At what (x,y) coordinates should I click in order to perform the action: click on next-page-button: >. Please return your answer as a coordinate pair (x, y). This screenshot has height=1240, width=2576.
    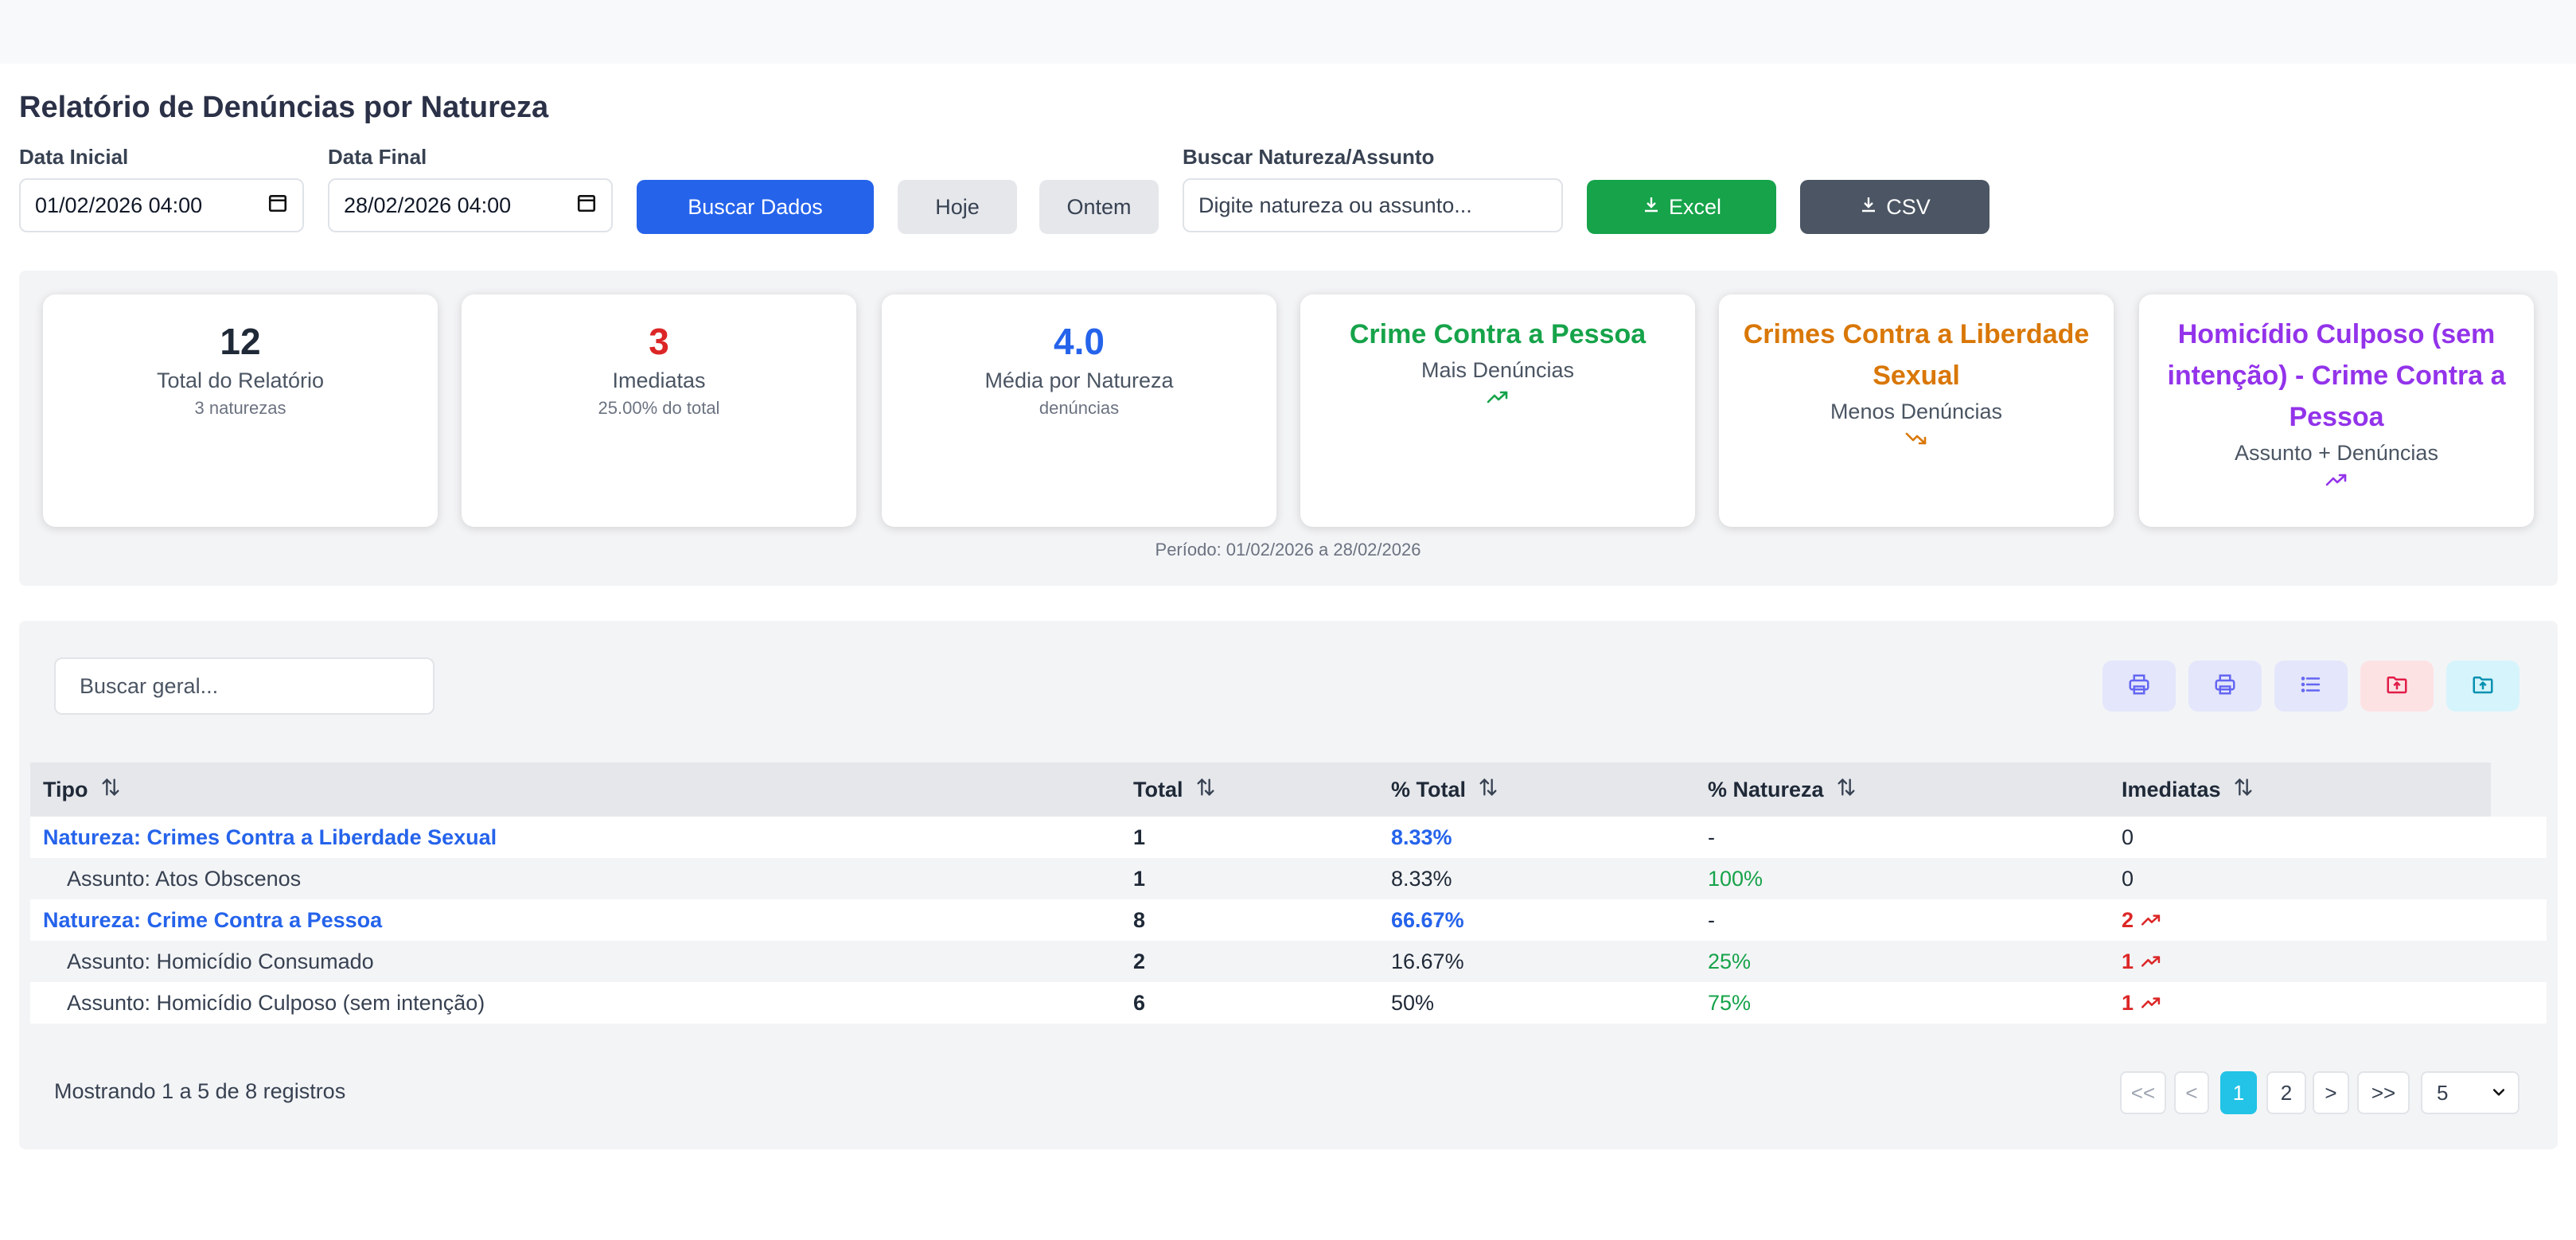
    Looking at the image, I should click on (2331, 1092).